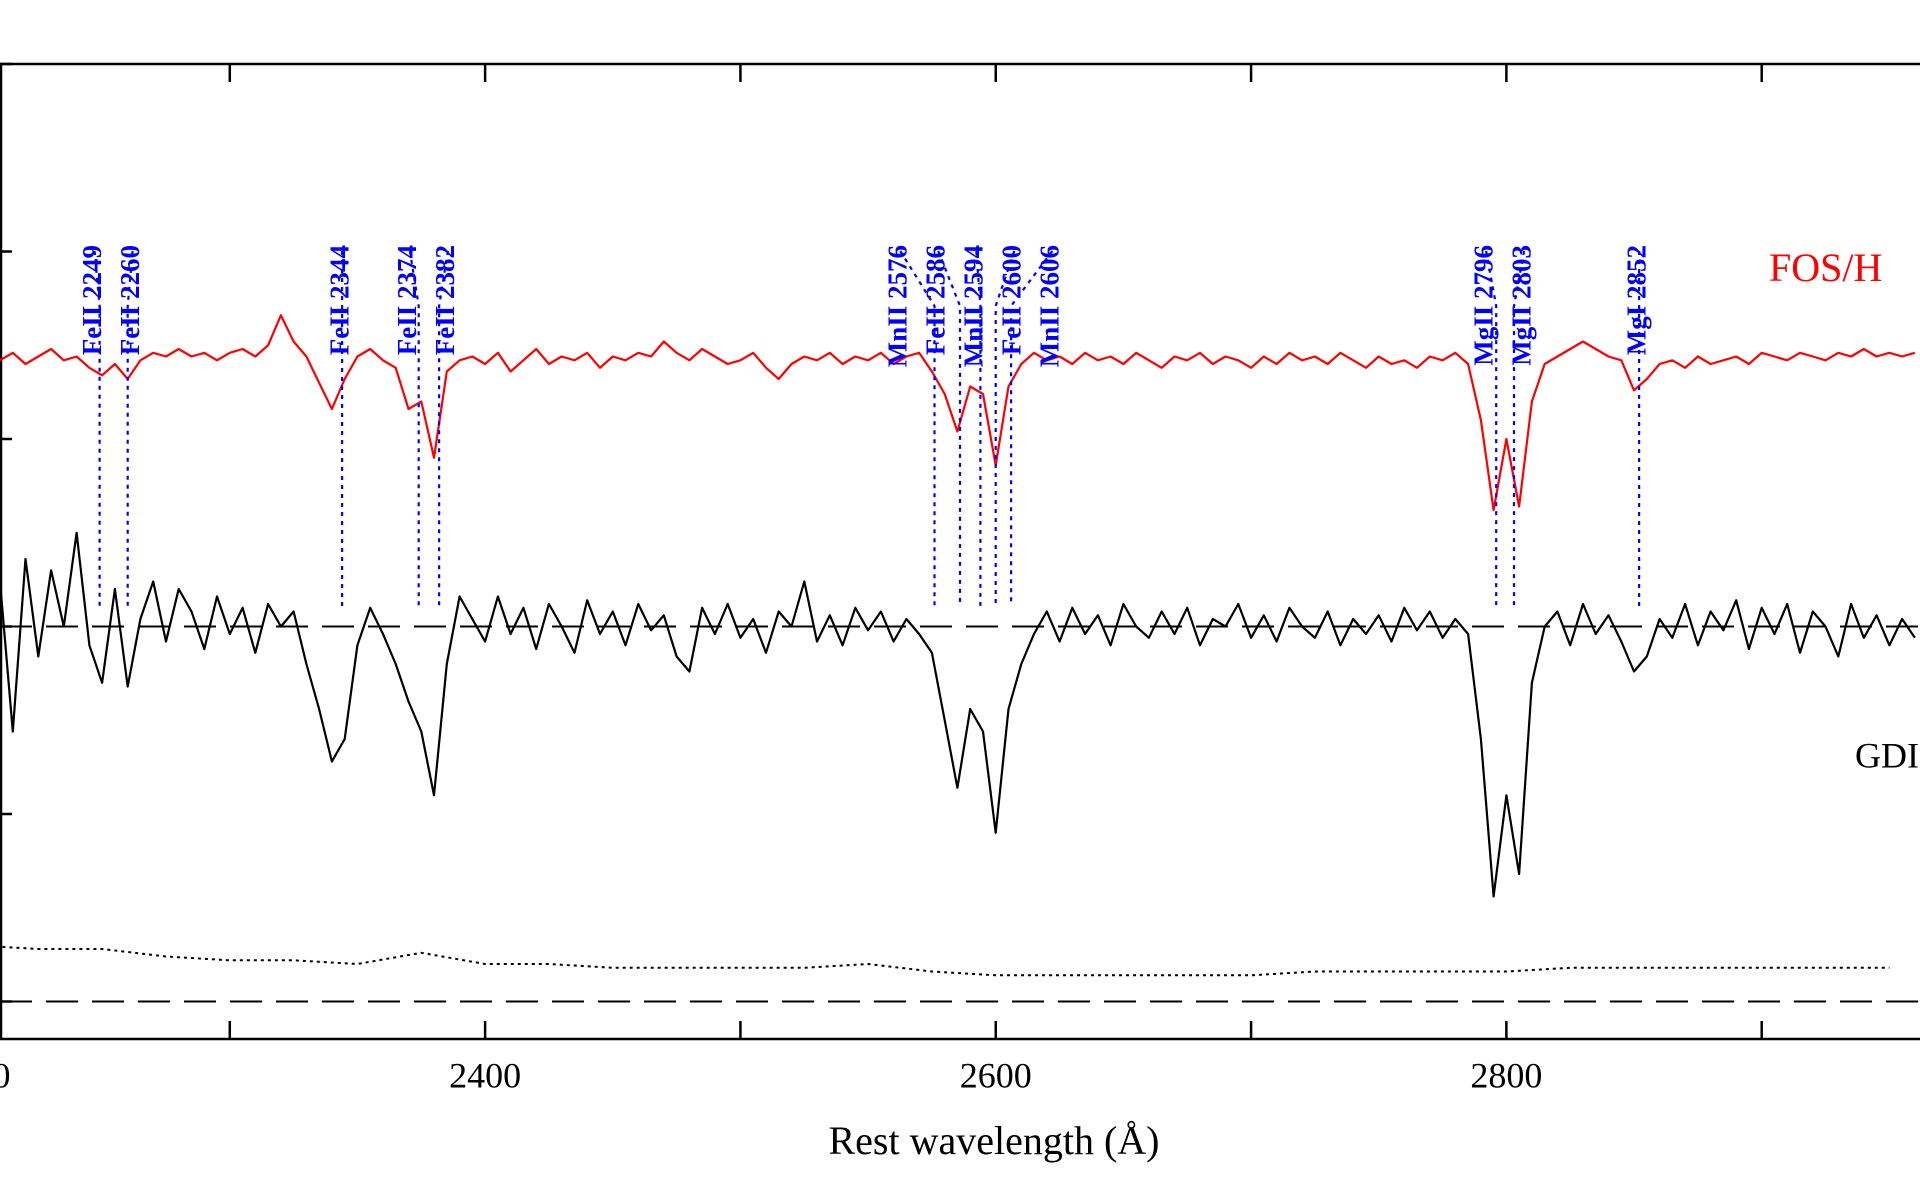 The image size is (1920, 1200). I want to click on x-tick-label: 2400, so click(485, 1075).